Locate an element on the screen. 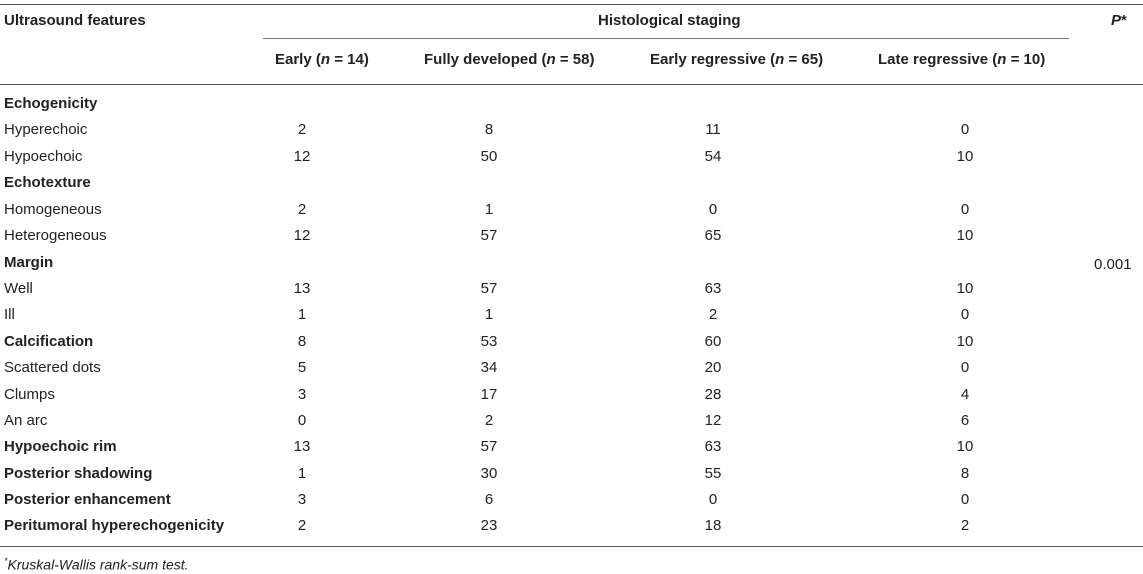 This screenshot has width=1143, height=574. row-label: Echogenicity is located at coordinates (51, 103).